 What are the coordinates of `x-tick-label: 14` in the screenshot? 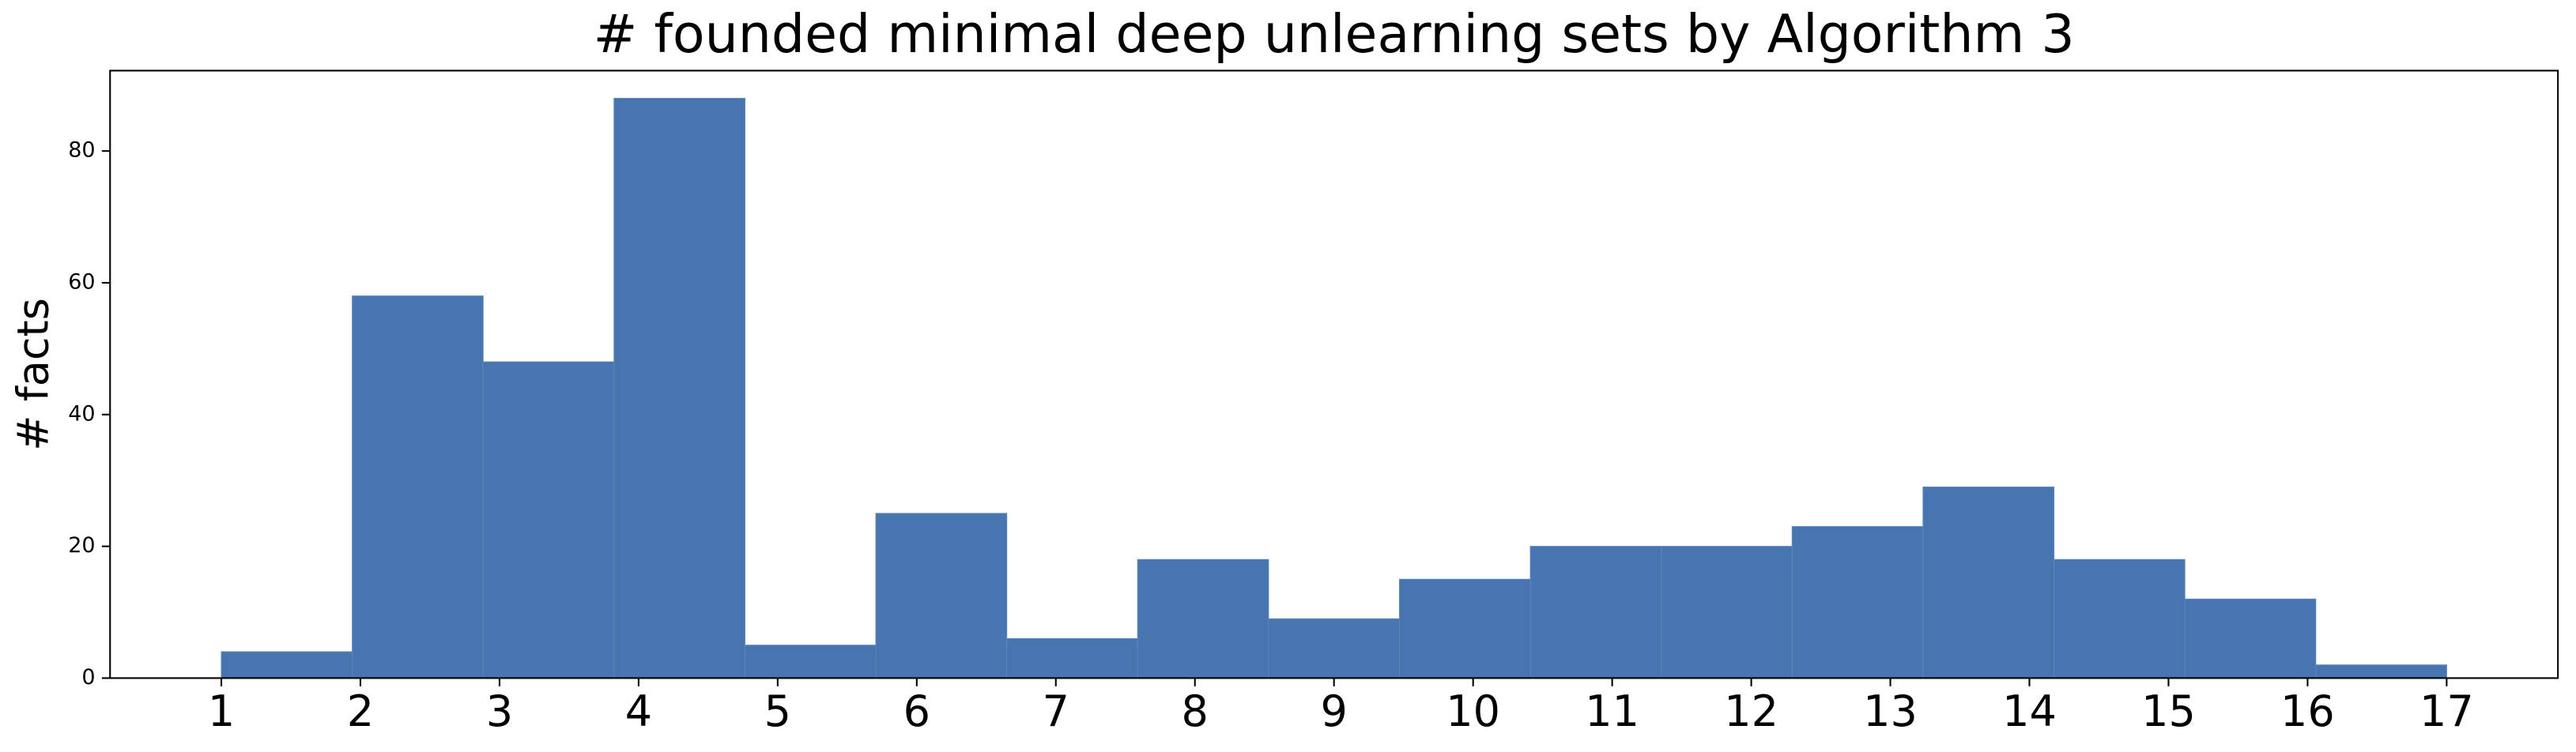 It's located at (2029, 711).